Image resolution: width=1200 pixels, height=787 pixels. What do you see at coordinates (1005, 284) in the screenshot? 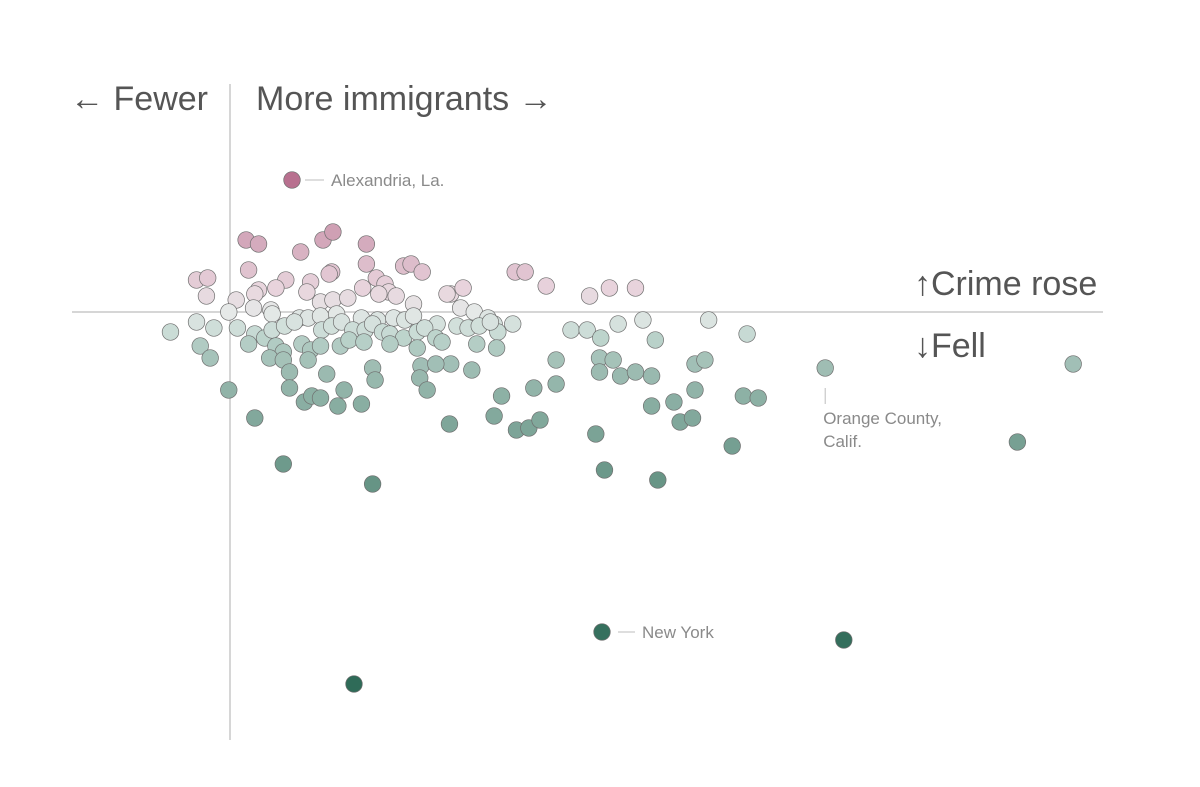
I see `crime-rose-label: ↑Crime rose` at bounding box center [1005, 284].